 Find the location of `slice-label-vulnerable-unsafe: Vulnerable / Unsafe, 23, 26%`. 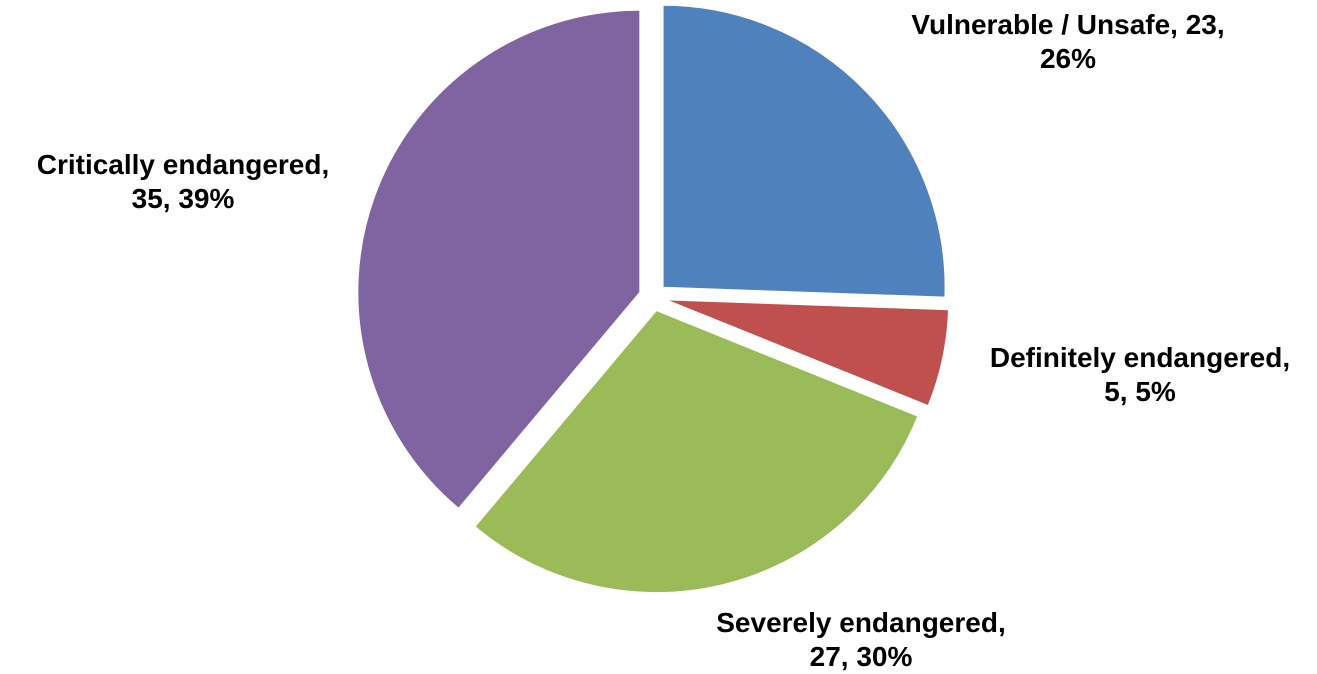

slice-label-vulnerable-unsafe: Vulnerable / Unsafe, 23, 26% is located at coordinates (1067, 41).